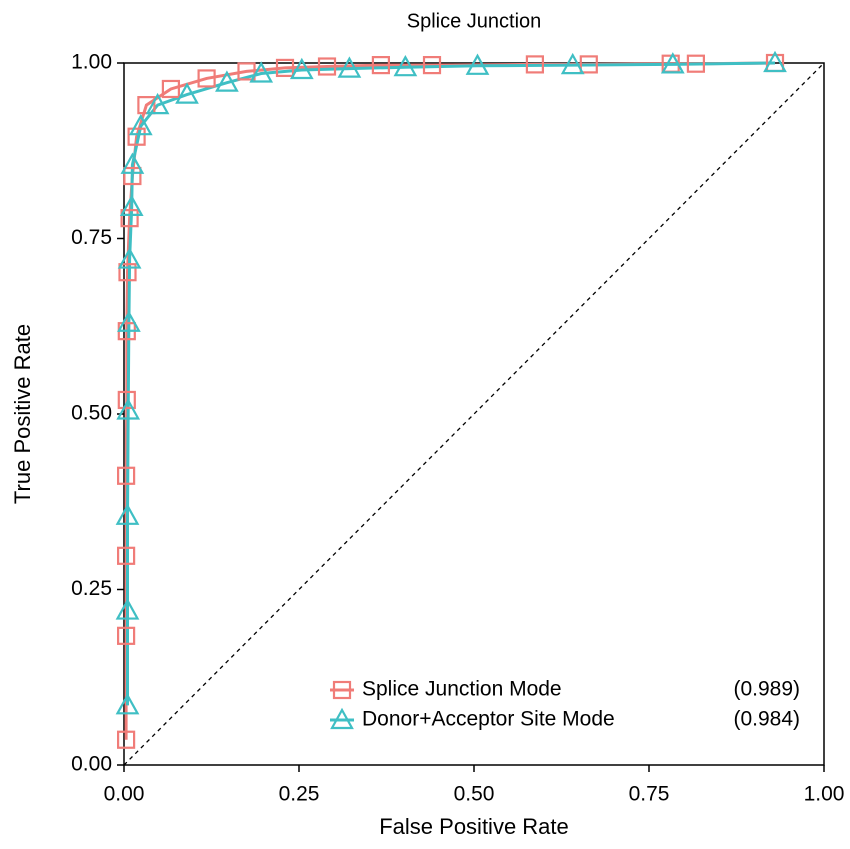 This screenshot has height=849, width=850. I want to click on legend-auc: (0.989), so click(766, 689).